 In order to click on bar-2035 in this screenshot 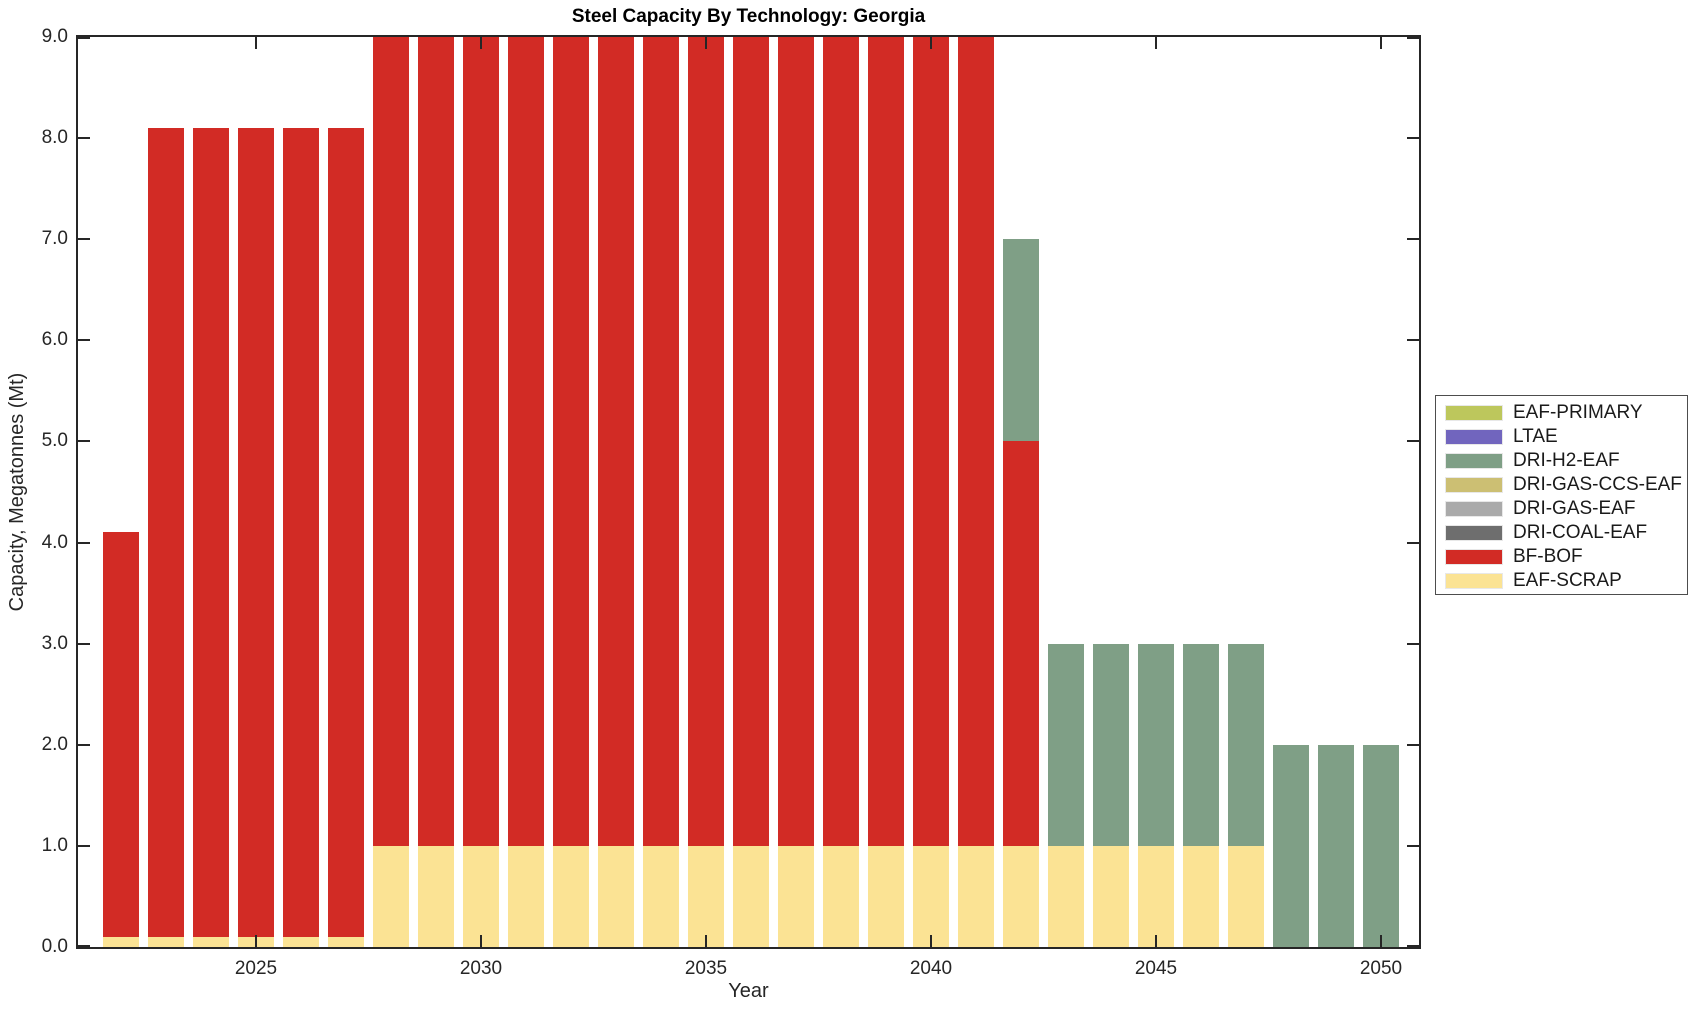, I will do `click(706, 492)`.